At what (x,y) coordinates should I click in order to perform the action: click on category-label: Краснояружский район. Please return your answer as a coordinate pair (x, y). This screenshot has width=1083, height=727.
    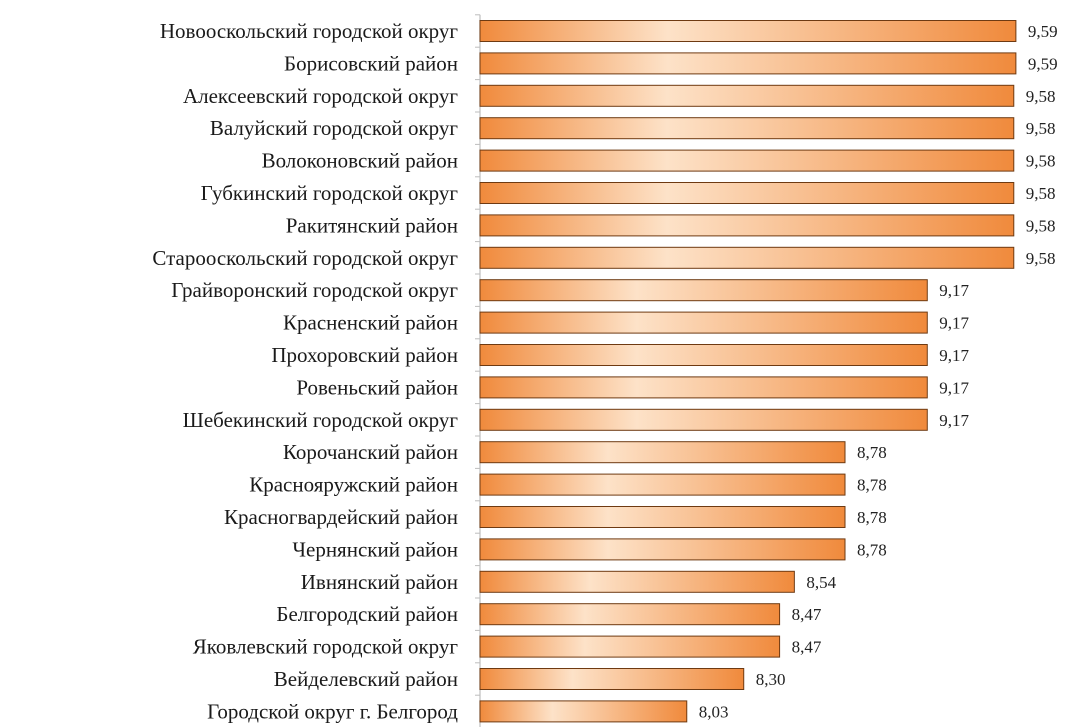
    Looking at the image, I should click on (353, 485).